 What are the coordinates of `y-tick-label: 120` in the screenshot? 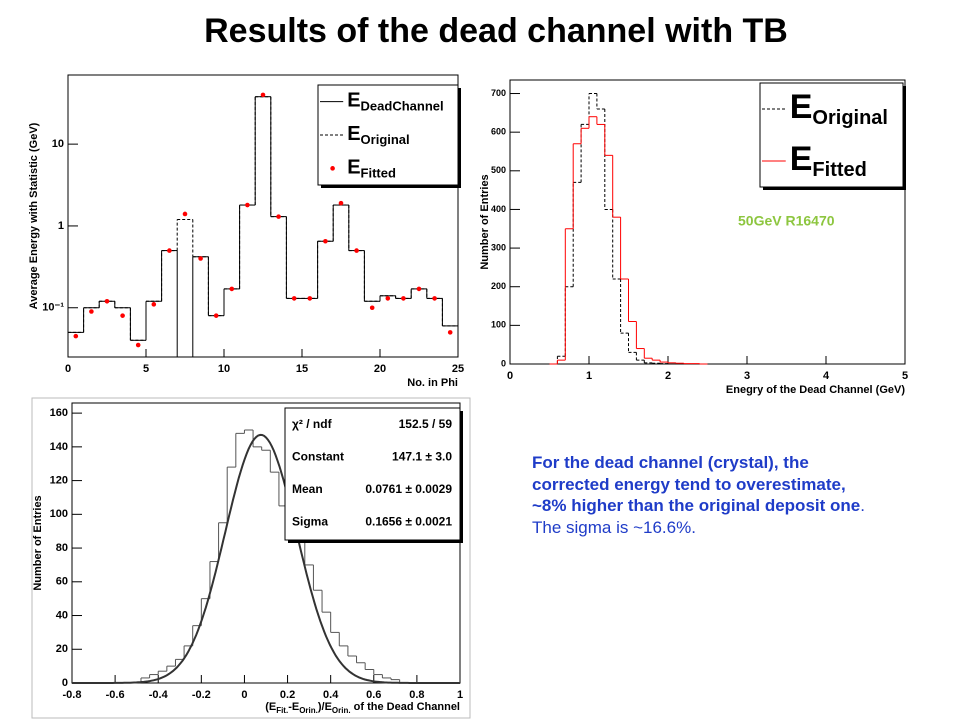 It's located at (59, 480).